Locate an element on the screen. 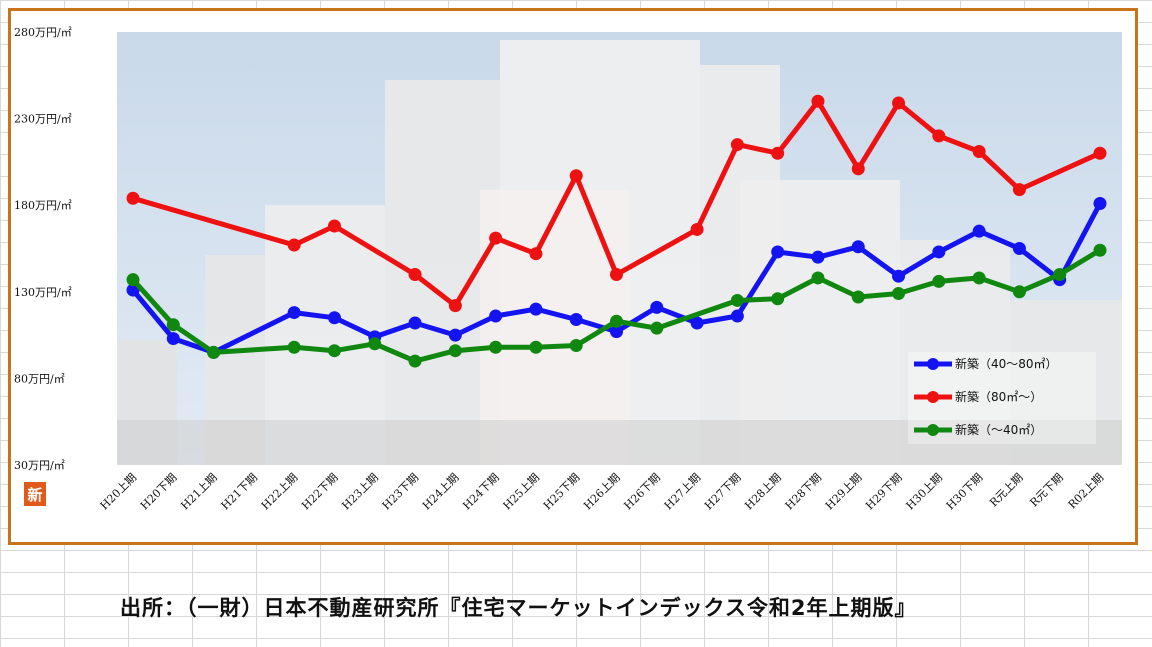 This screenshot has height=647, width=1152. x-tick-label: H30上期 is located at coordinates (924, 491).